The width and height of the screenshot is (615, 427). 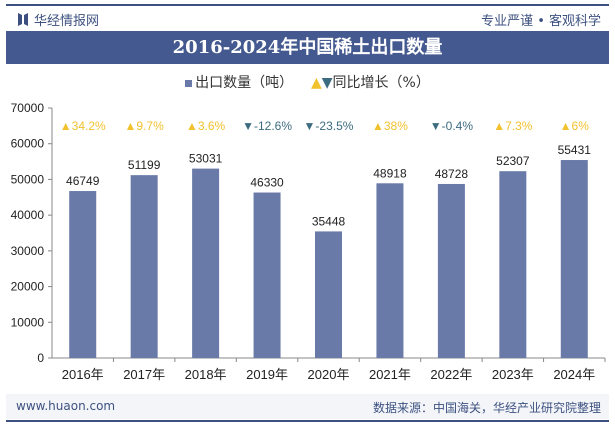 What do you see at coordinates (307, 82) in the screenshot?
I see `legend: 出口数量（吨） ▲▼同比增长（%）` at bounding box center [307, 82].